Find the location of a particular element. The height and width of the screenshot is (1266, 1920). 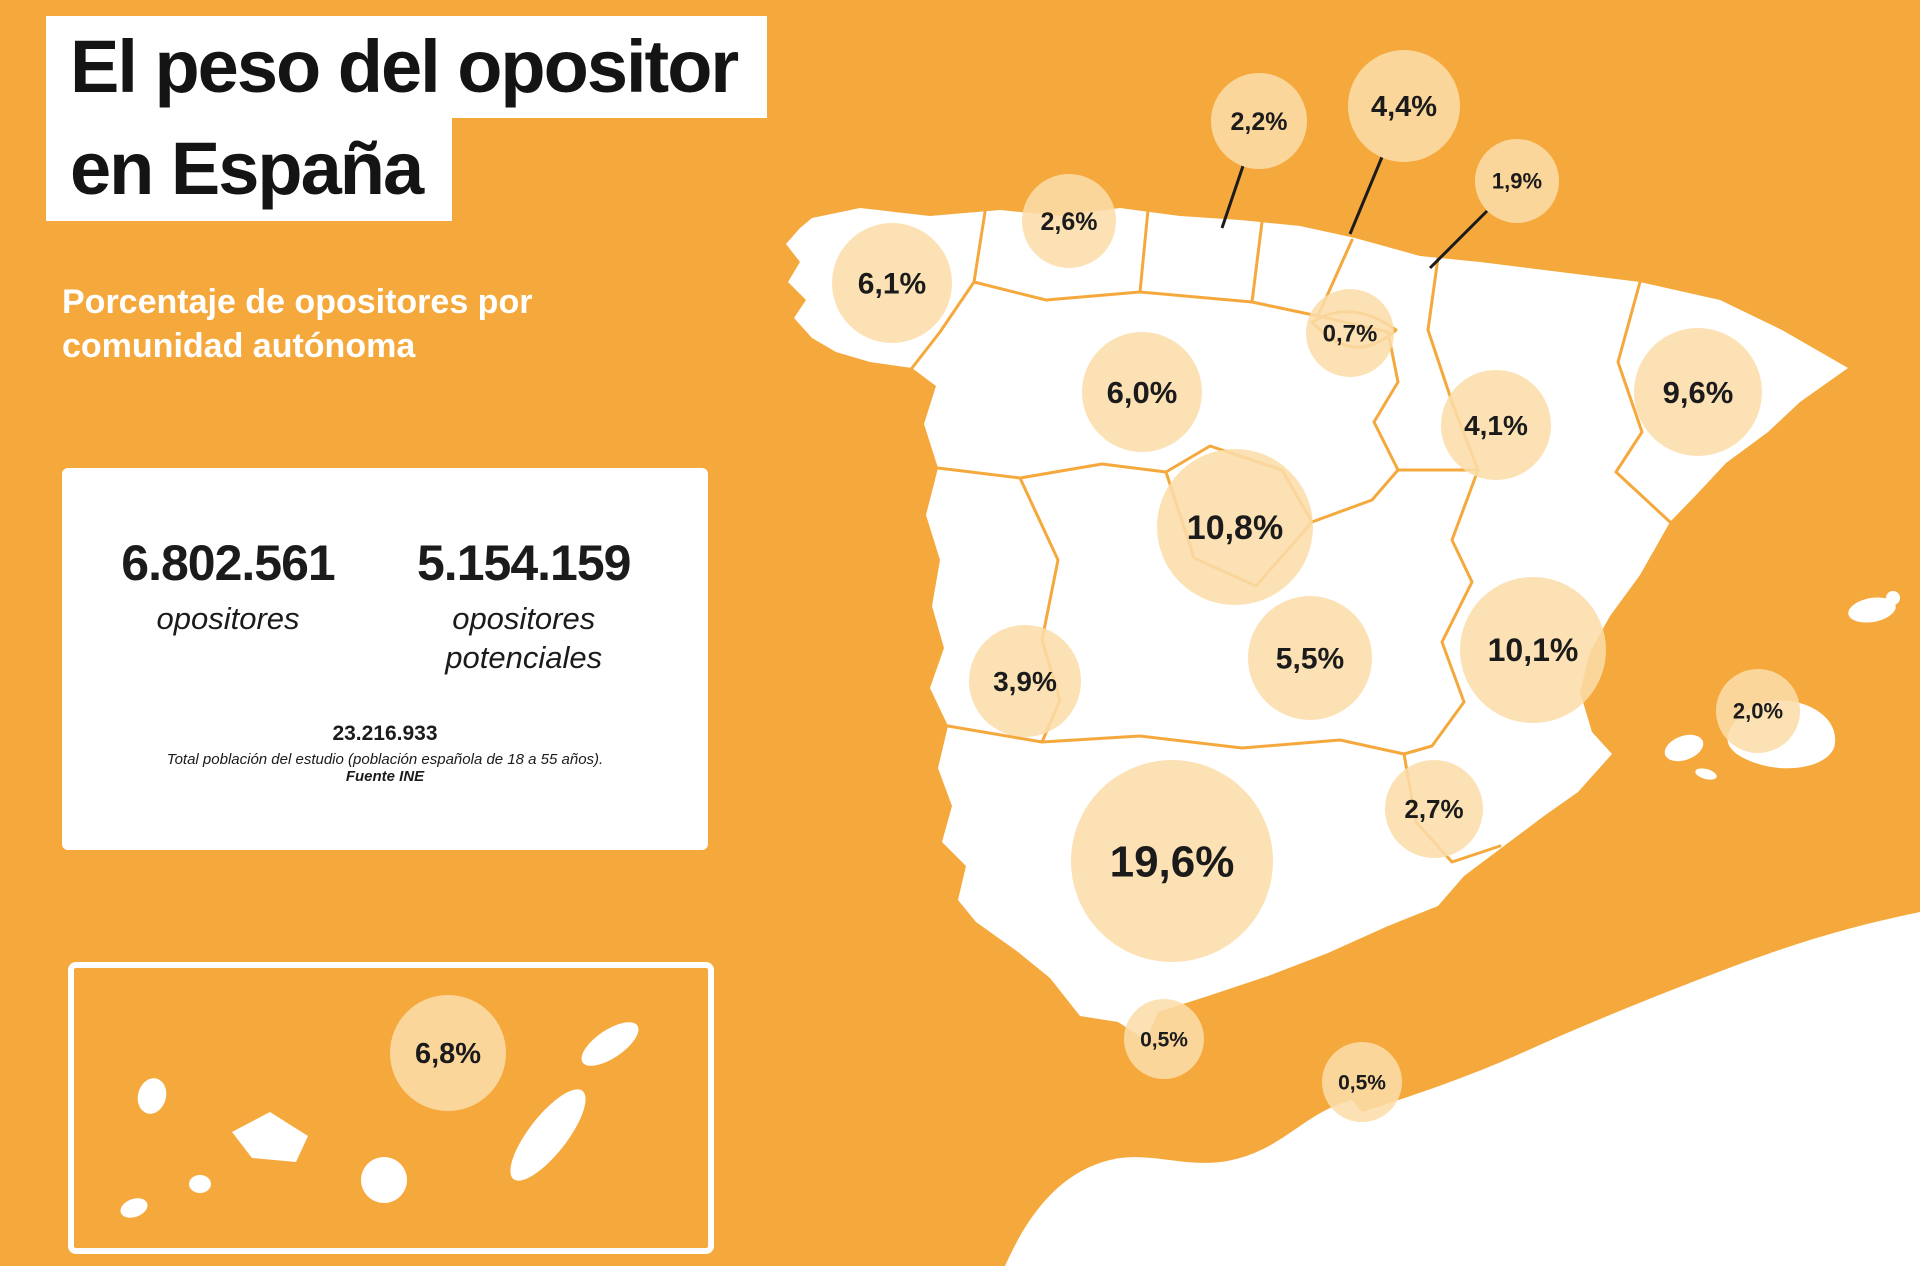

page-title-line-1: El peso del opositor is located at coordinates (407, 67).